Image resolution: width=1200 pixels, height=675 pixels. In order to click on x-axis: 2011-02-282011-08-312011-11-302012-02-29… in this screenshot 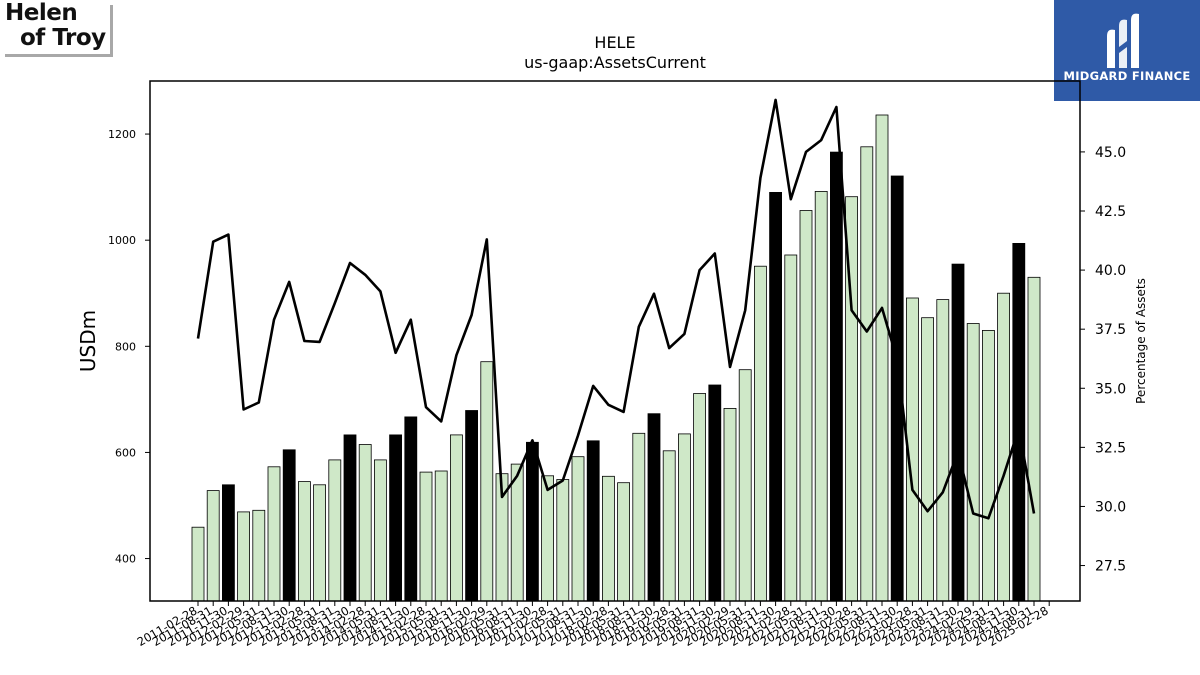, I will do `click(593, 625)`.